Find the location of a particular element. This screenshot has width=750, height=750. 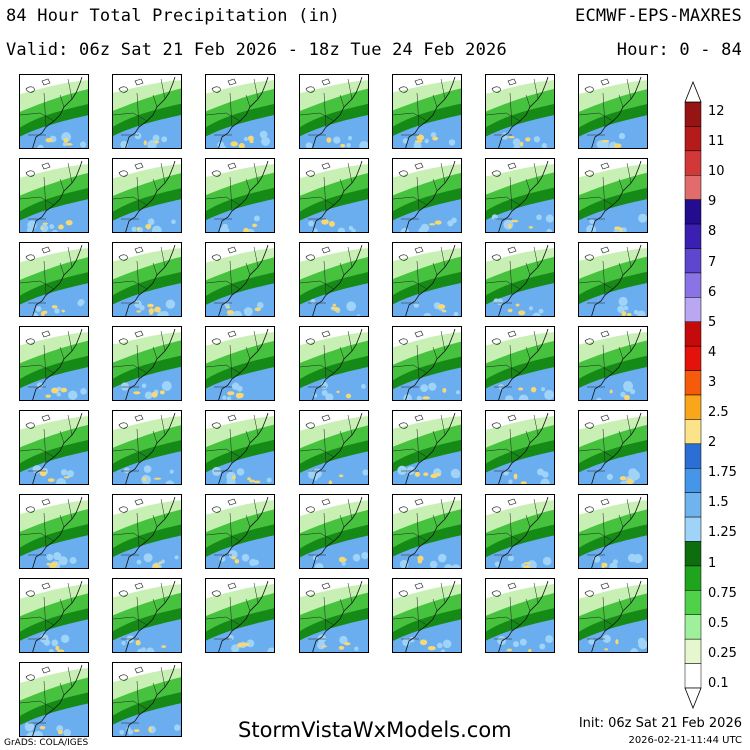

colorbar-tick-label: 10 is located at coordinates (716, 172).